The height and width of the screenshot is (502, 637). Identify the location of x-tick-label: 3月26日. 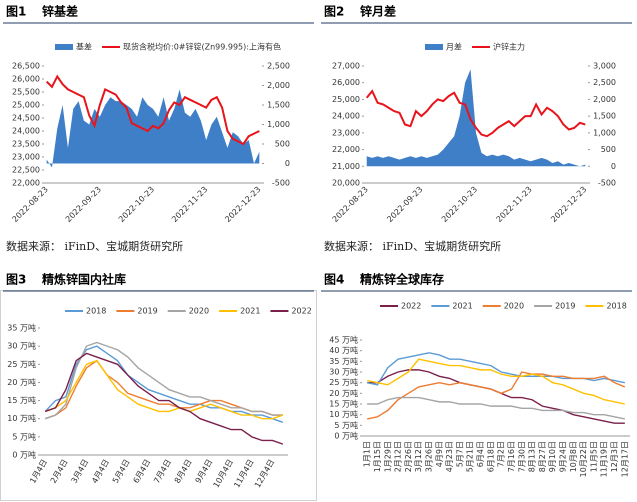
(429, 456).